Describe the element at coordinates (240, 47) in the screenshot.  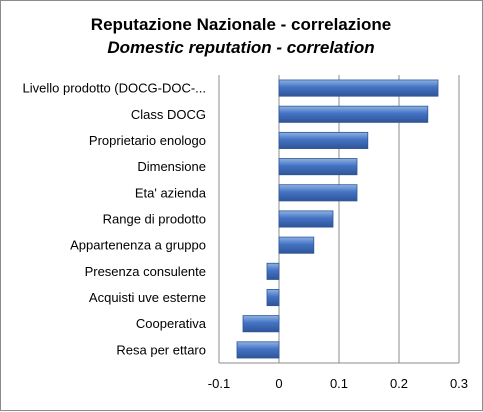
I see `chart-subtitle: Domestic reputation - correlation` at that location.